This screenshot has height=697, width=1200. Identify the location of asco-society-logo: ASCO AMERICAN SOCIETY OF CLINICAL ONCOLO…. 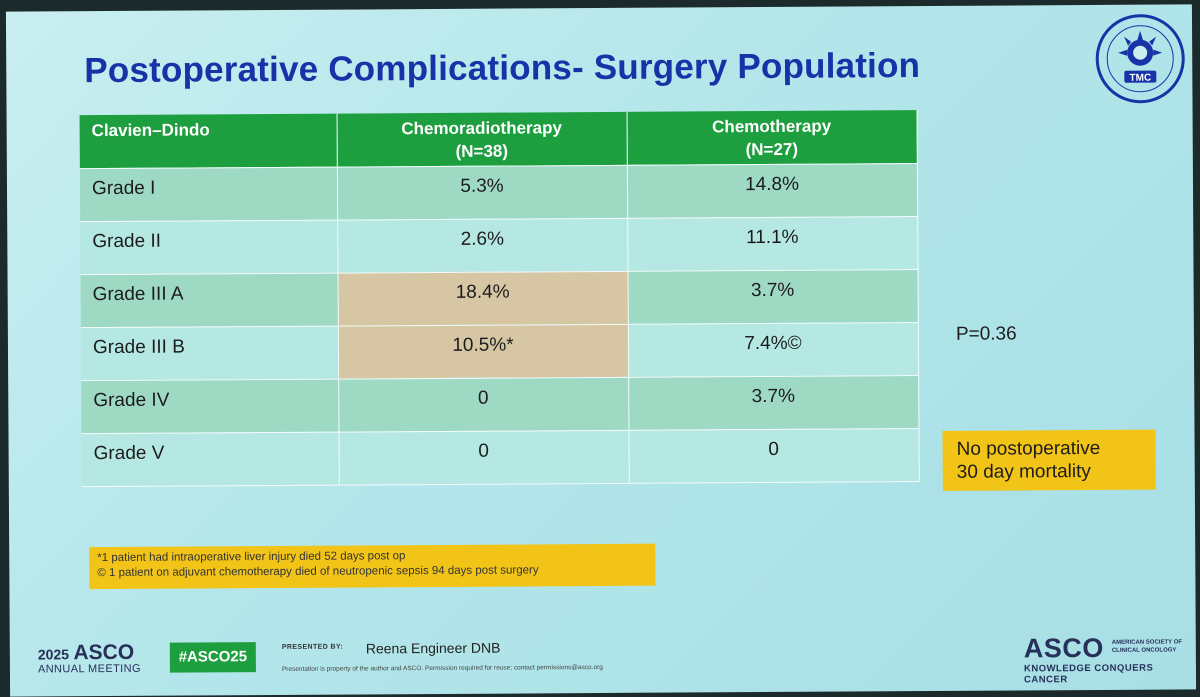
(1110, 658).